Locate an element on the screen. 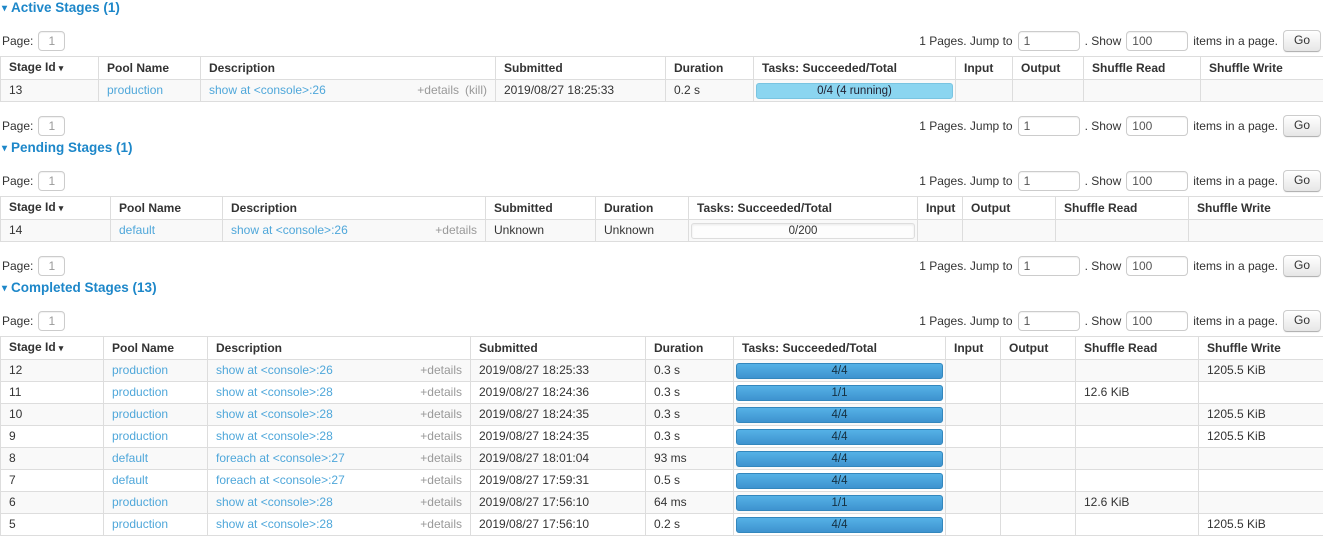 Image resolution: width=1323 pixels, height=551 pixels. description-wrap: show at <console>:28 +details is located at coordinates (339, 436).